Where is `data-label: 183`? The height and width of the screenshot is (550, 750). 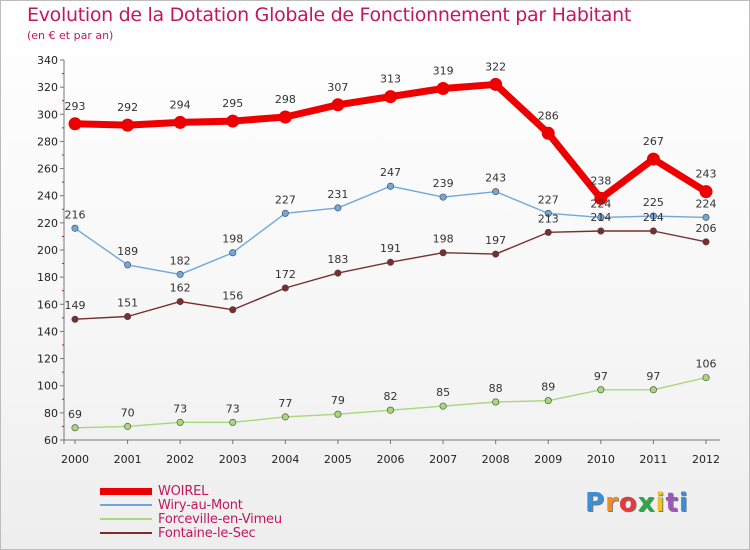 data-label: 183 is located at coordinates (337, 259).